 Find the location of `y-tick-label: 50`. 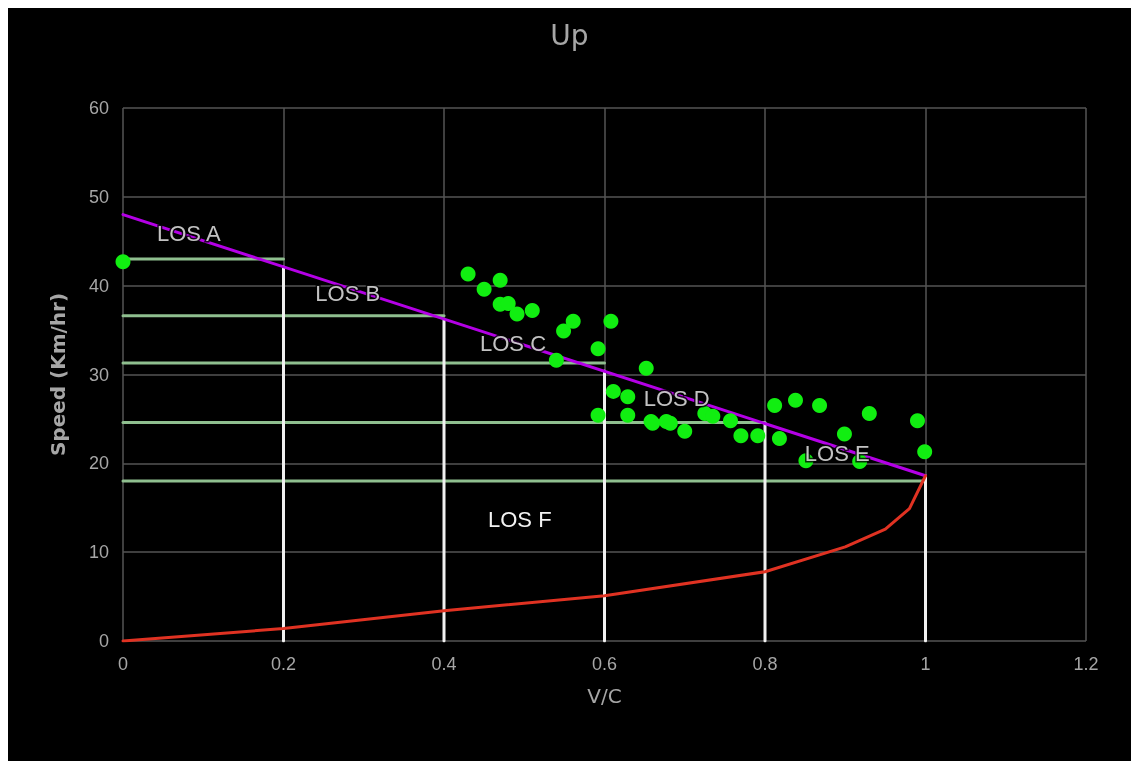

y-tick-label: 50 is located at coordinates (98, 196).